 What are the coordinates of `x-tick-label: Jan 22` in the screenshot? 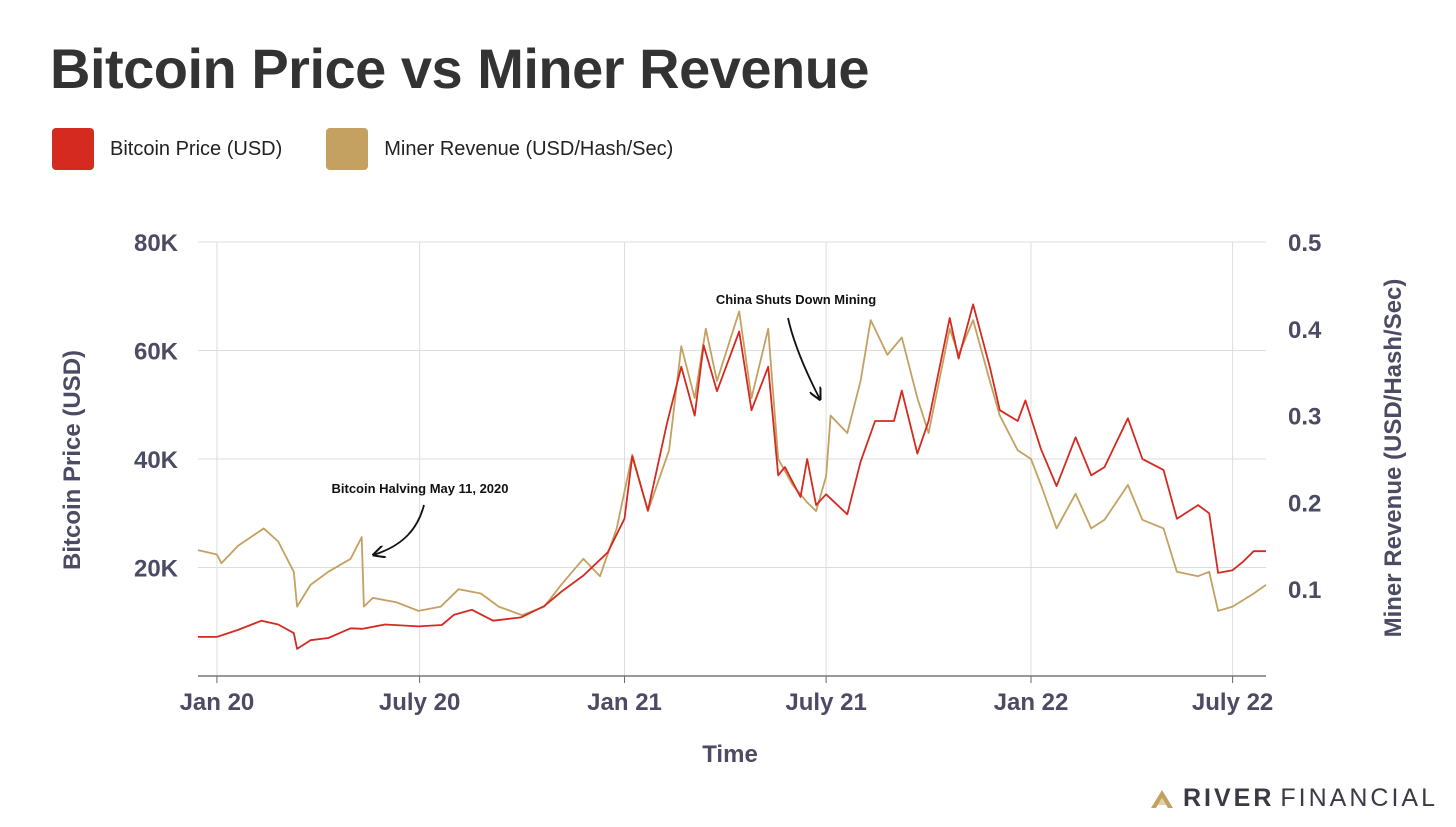 It's located at (1031, 702).